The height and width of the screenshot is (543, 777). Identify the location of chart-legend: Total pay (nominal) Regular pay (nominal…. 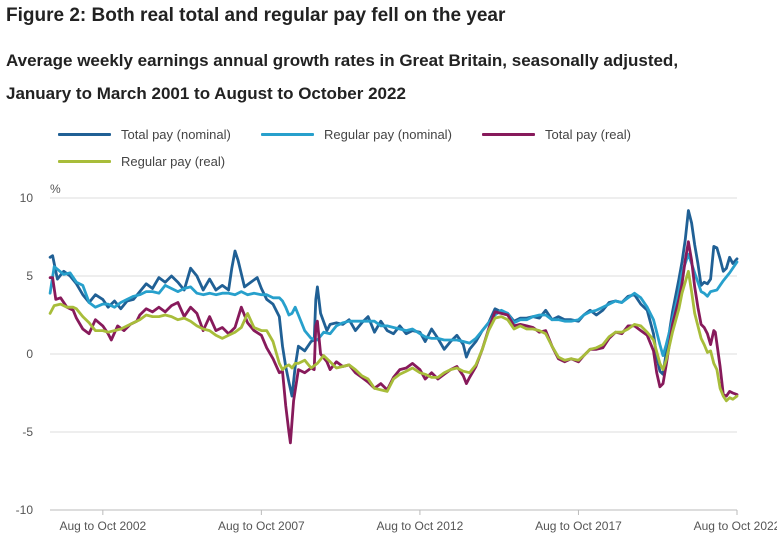
(408, 148).